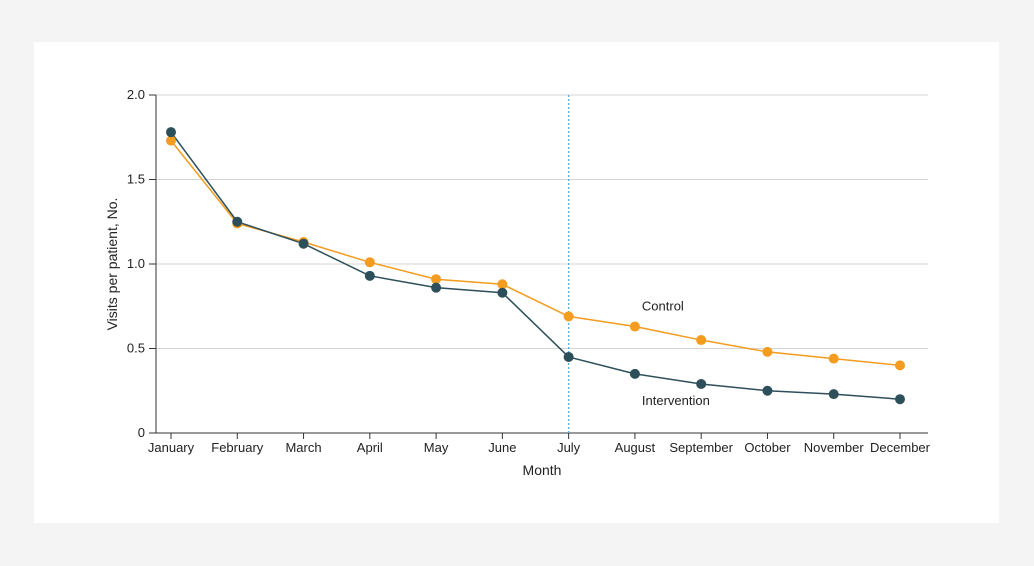  What do you see at coordinates (370, 447) in the screenshot?
I see `x-tick-label: April` at bounding box center [370, 447].